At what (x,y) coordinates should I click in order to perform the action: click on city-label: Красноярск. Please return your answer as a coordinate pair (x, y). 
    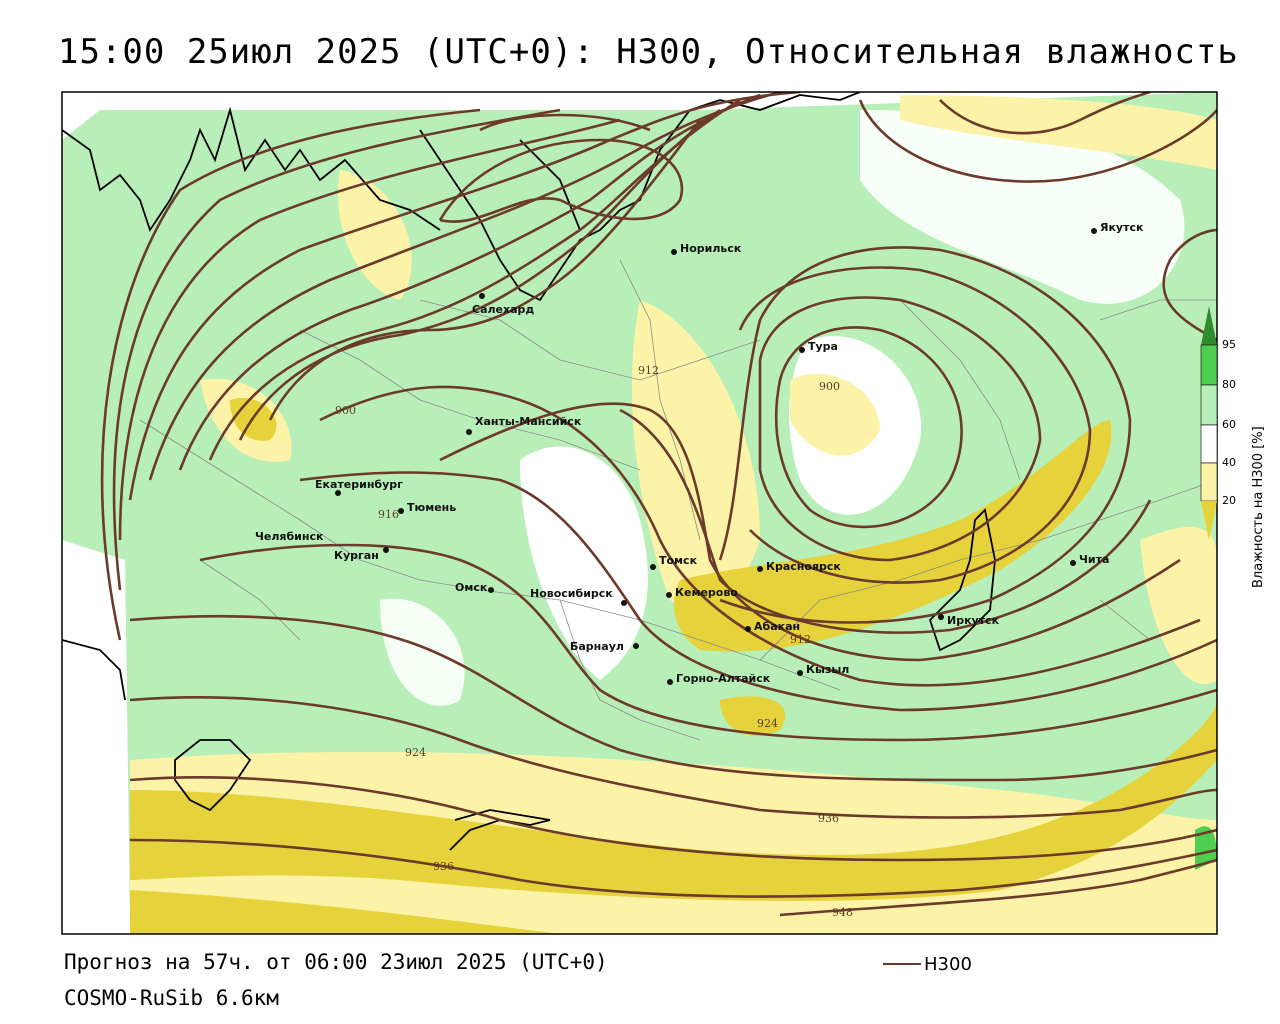
    Looking at the image, I should click on (803, 566).